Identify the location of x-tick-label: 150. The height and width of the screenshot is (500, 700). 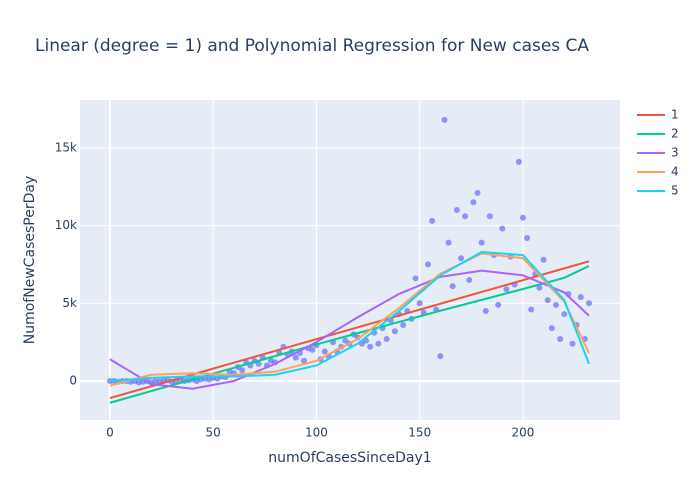
(419, 433).